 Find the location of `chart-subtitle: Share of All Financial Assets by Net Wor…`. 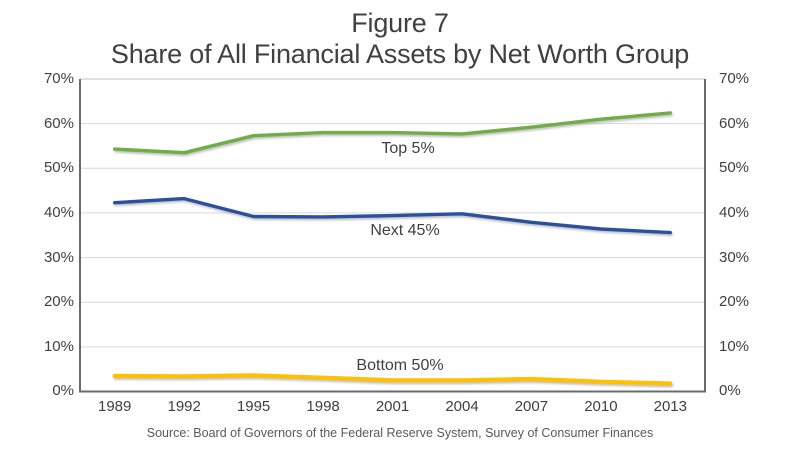

chart-subtitle: Share of All Financial Assets by Net Wor… is located at coordinates (400, 54).